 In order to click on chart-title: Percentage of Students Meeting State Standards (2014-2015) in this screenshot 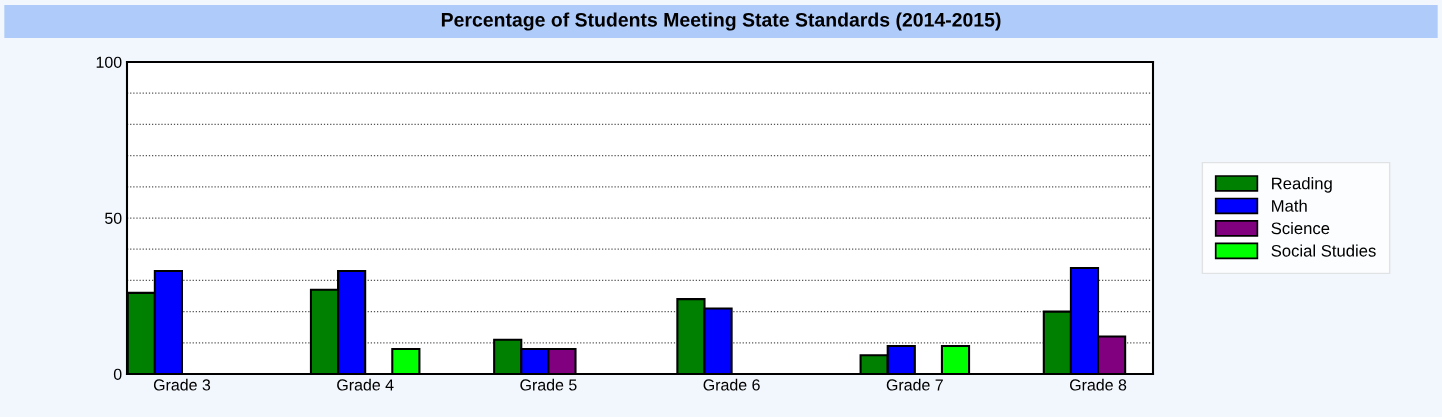, I will do `click(721, 21)`.